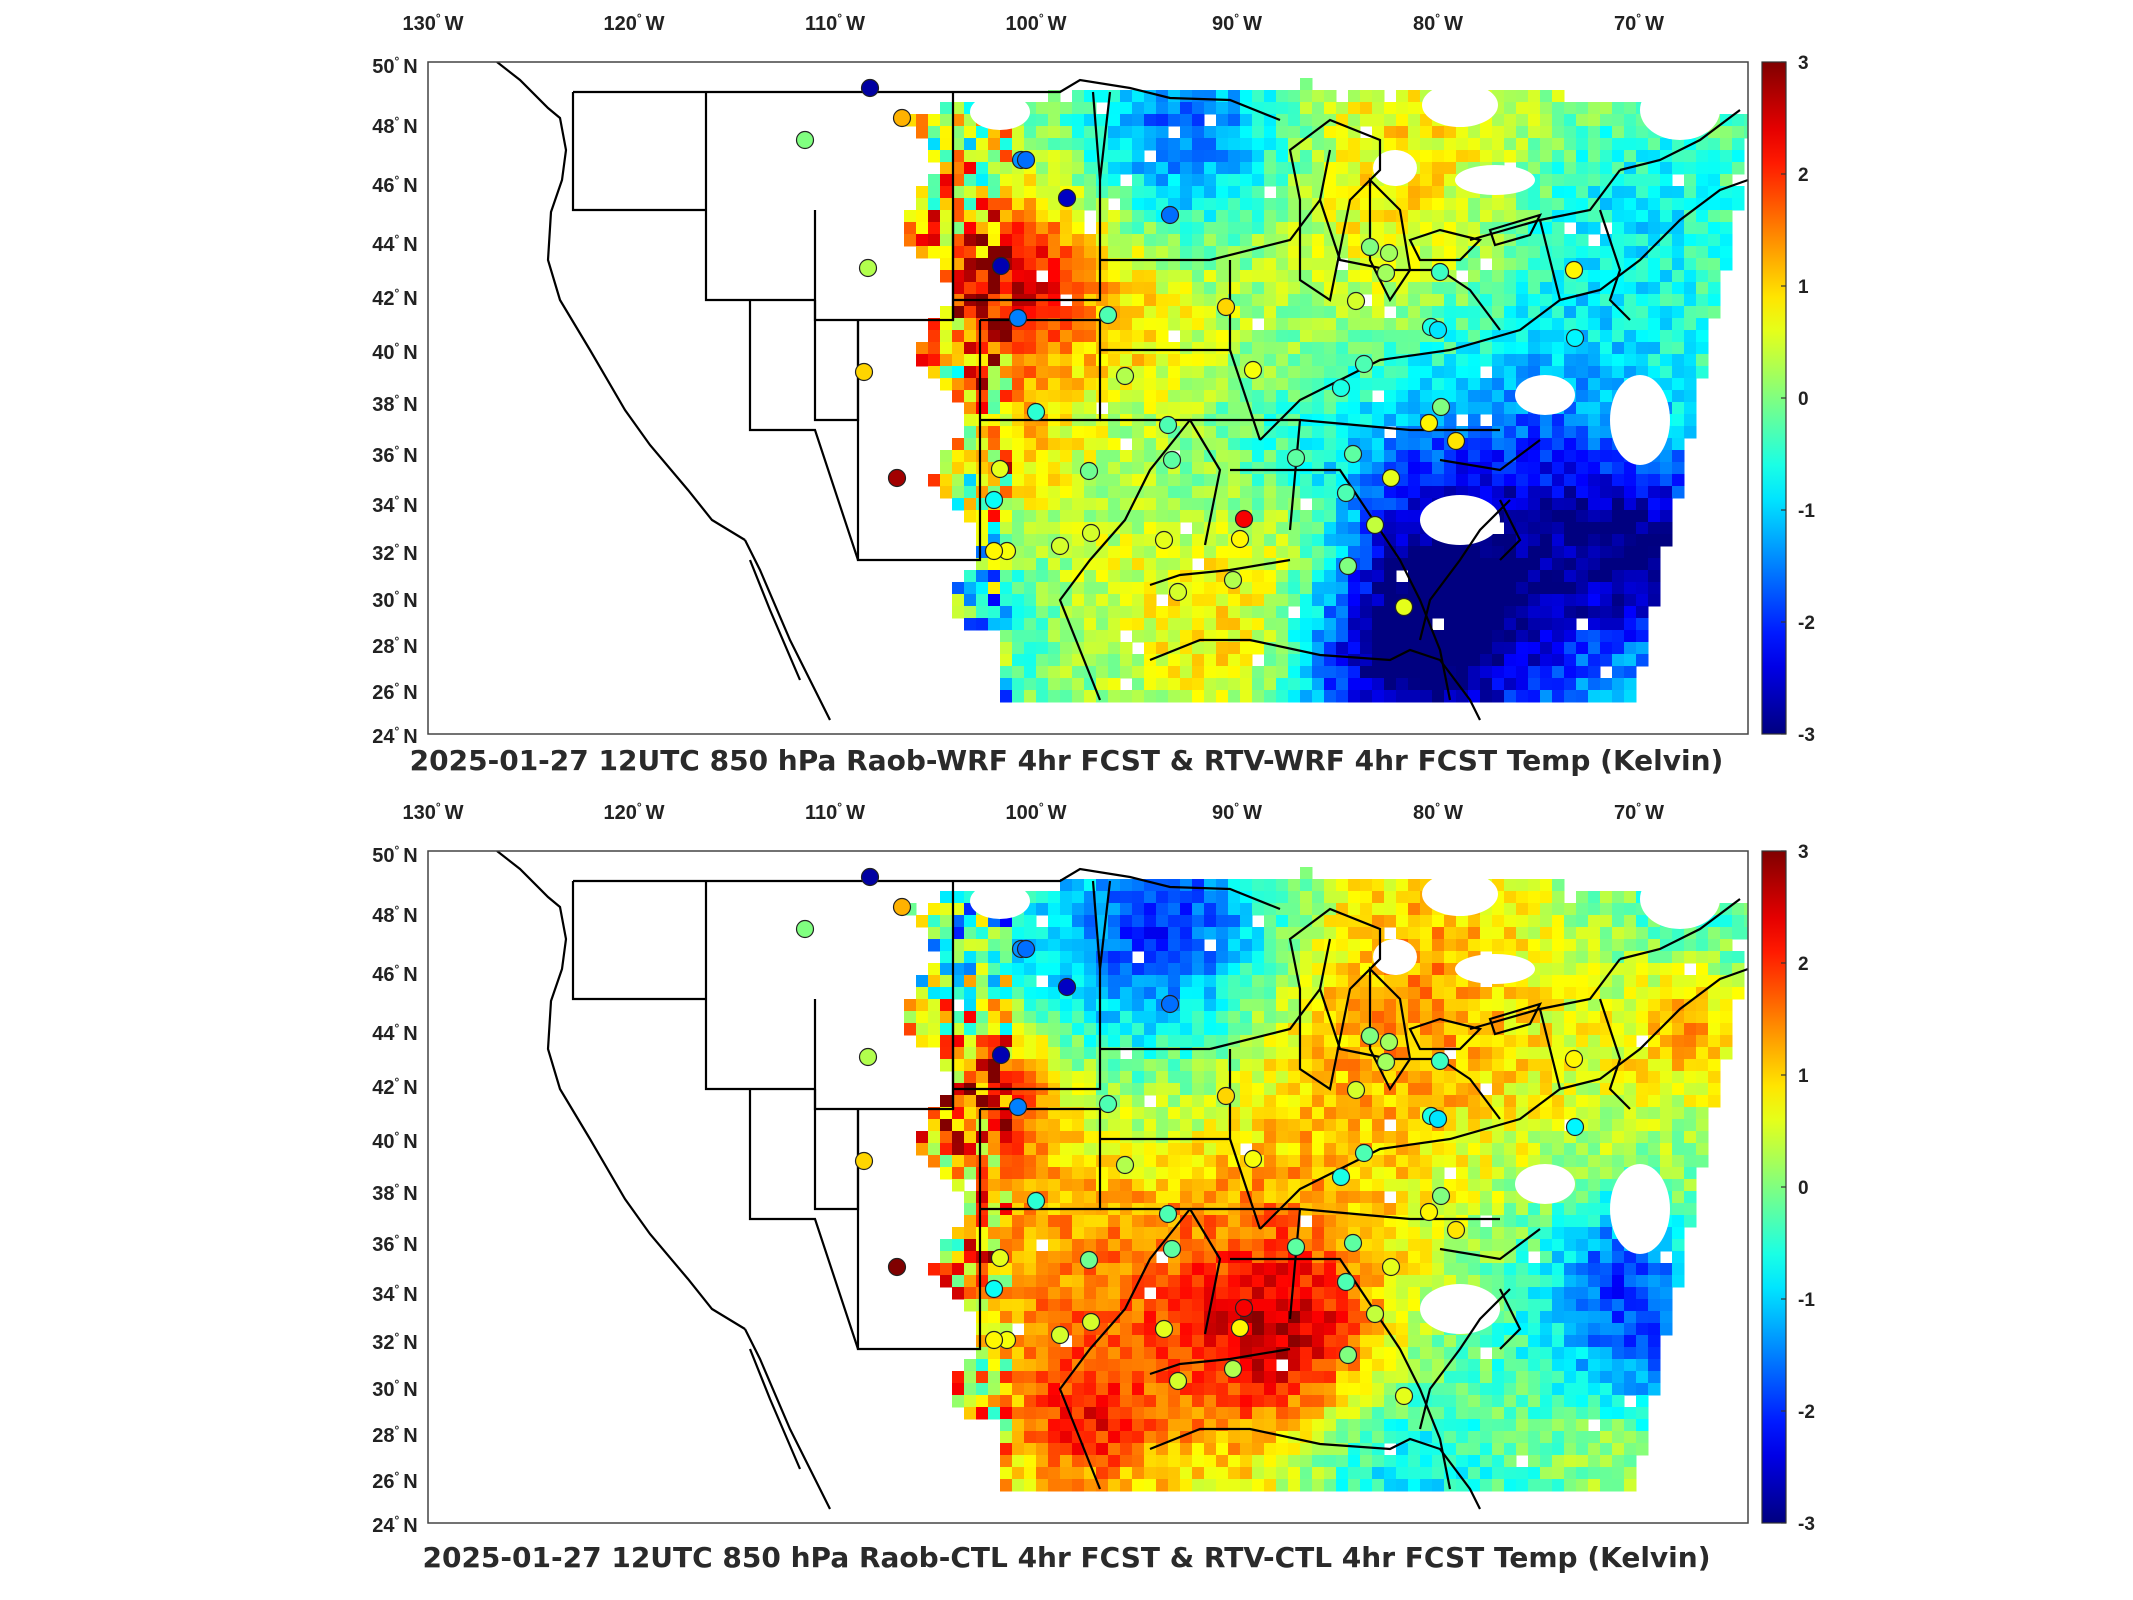  What do you see at coordinates (432, 812) in the screenshot?
I see `lon-tick-label: 130° W` at bounding box center [432, 812].